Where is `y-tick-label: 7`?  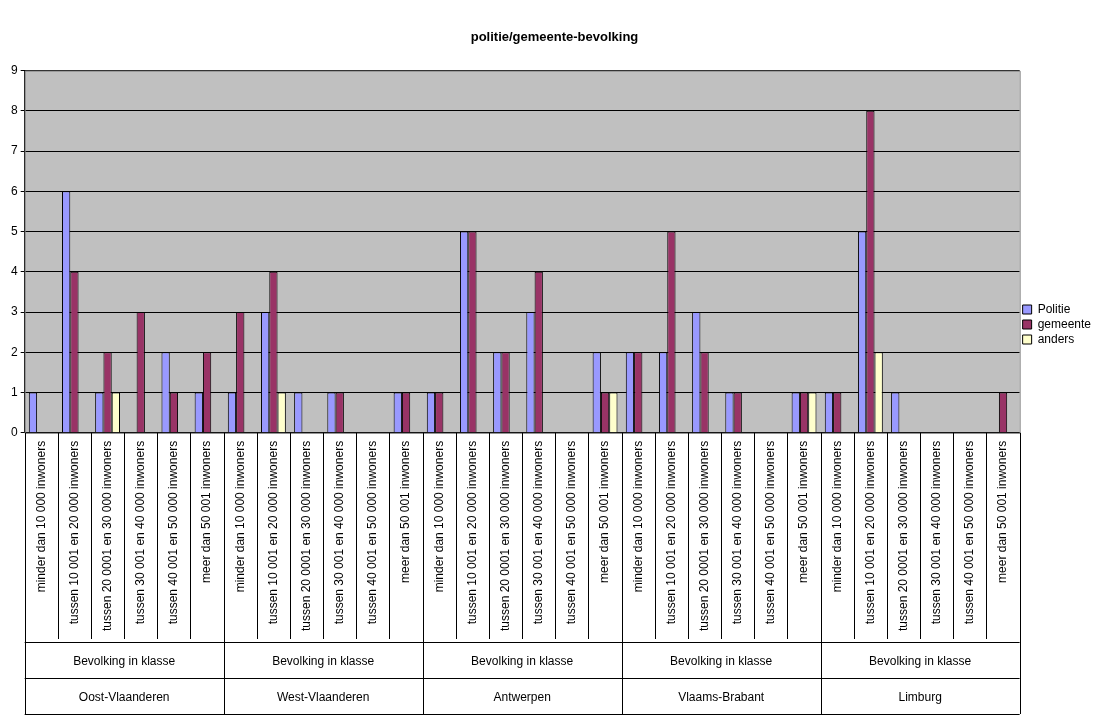 y-tick-label: 7 is located at coordinates (14, 150).